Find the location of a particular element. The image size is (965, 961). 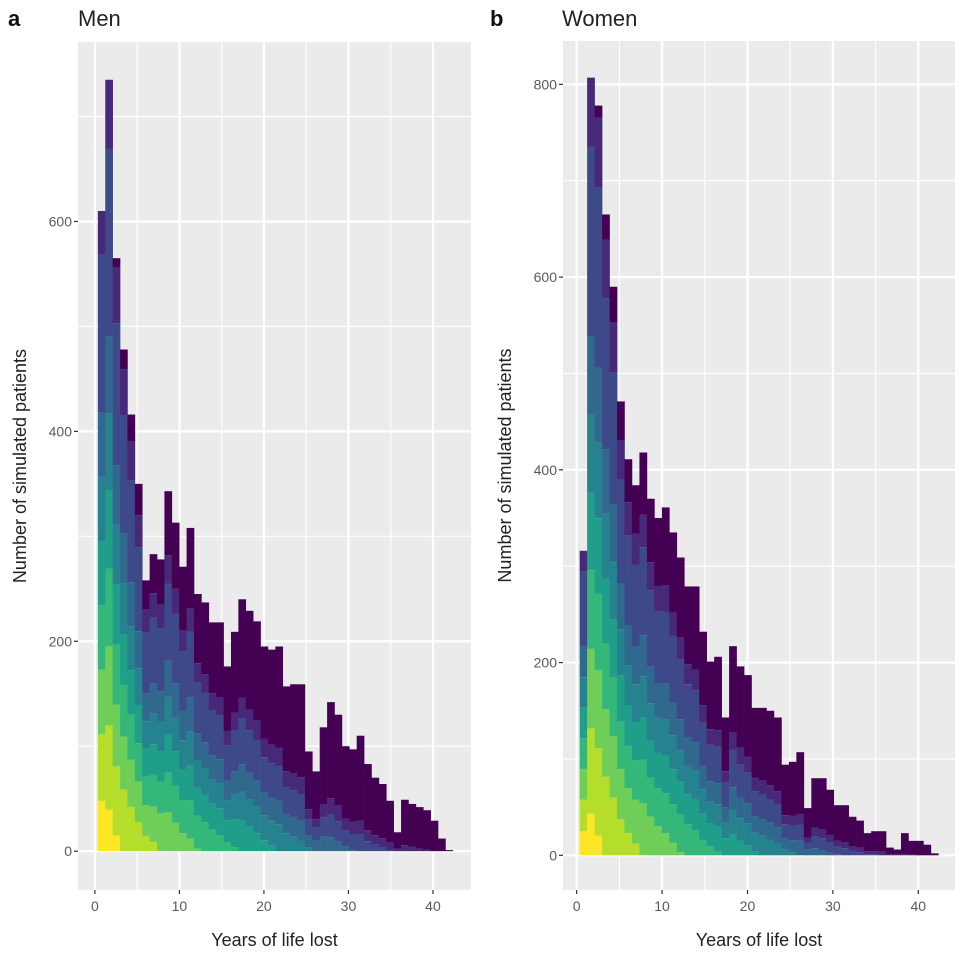

y-tick-label: 200 is located at coordinates (61, 641).